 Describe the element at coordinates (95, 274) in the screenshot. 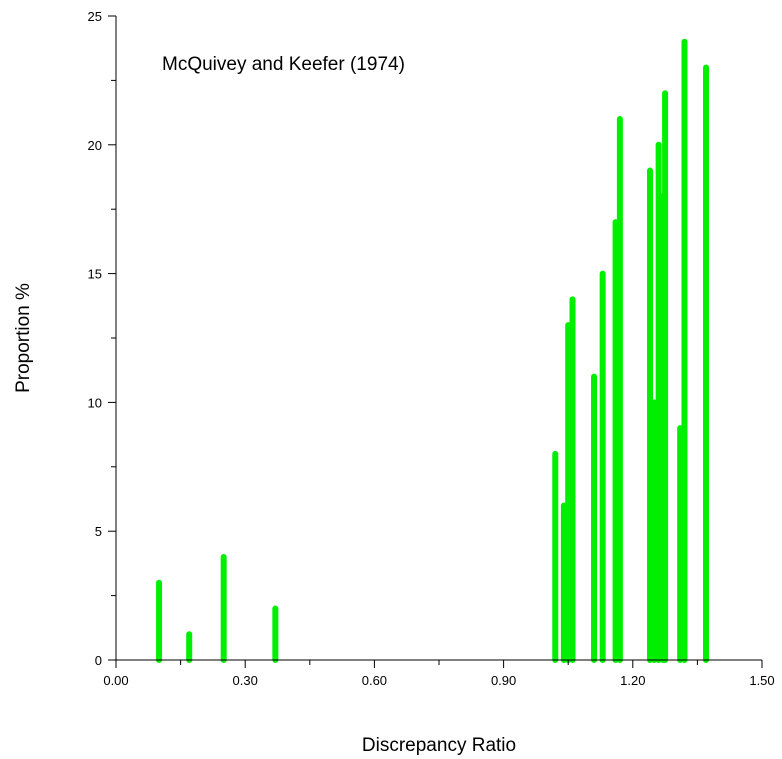

I see `y-tick-label: 15` at that location.